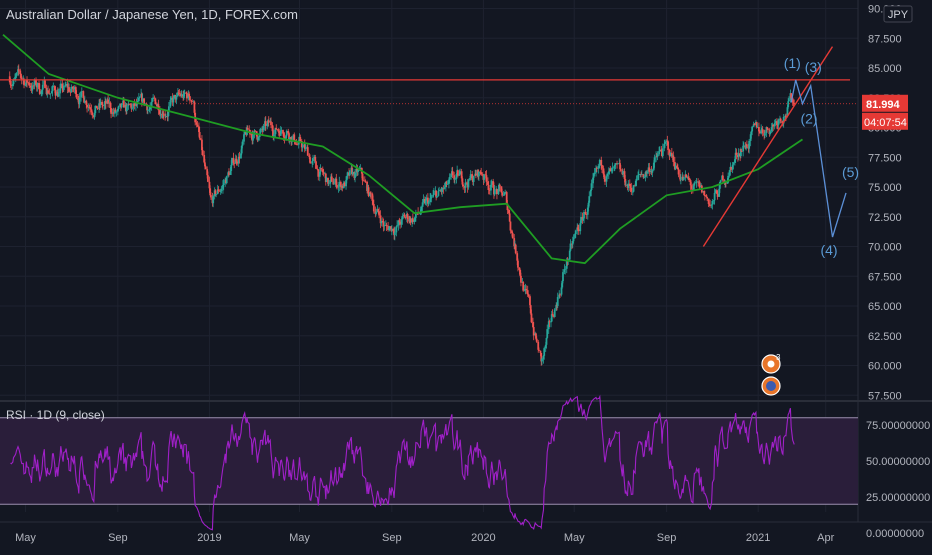 The width and height of the screenshot is (932, 555). I want to click on event-badge-dot, so click(771, 364).